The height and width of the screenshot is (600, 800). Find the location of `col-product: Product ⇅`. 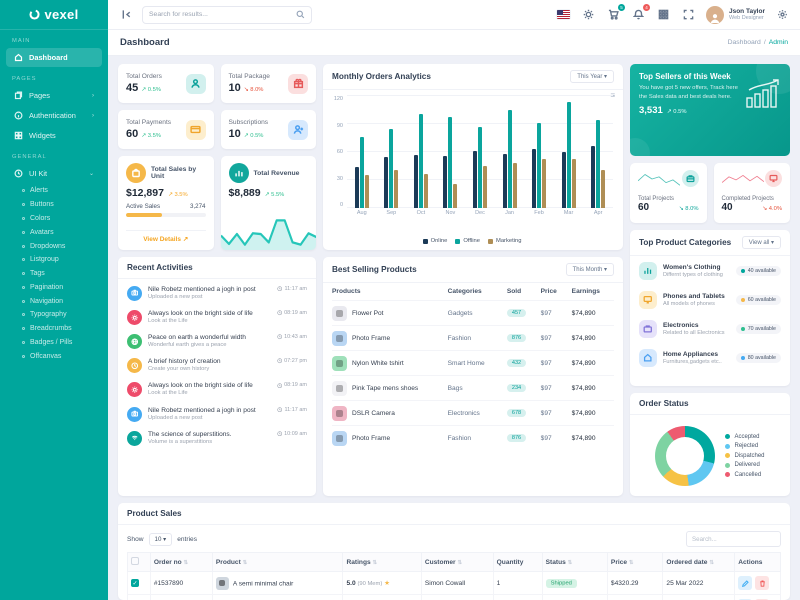

col-product: Product ⇅ is located at coordinates (277, 562).